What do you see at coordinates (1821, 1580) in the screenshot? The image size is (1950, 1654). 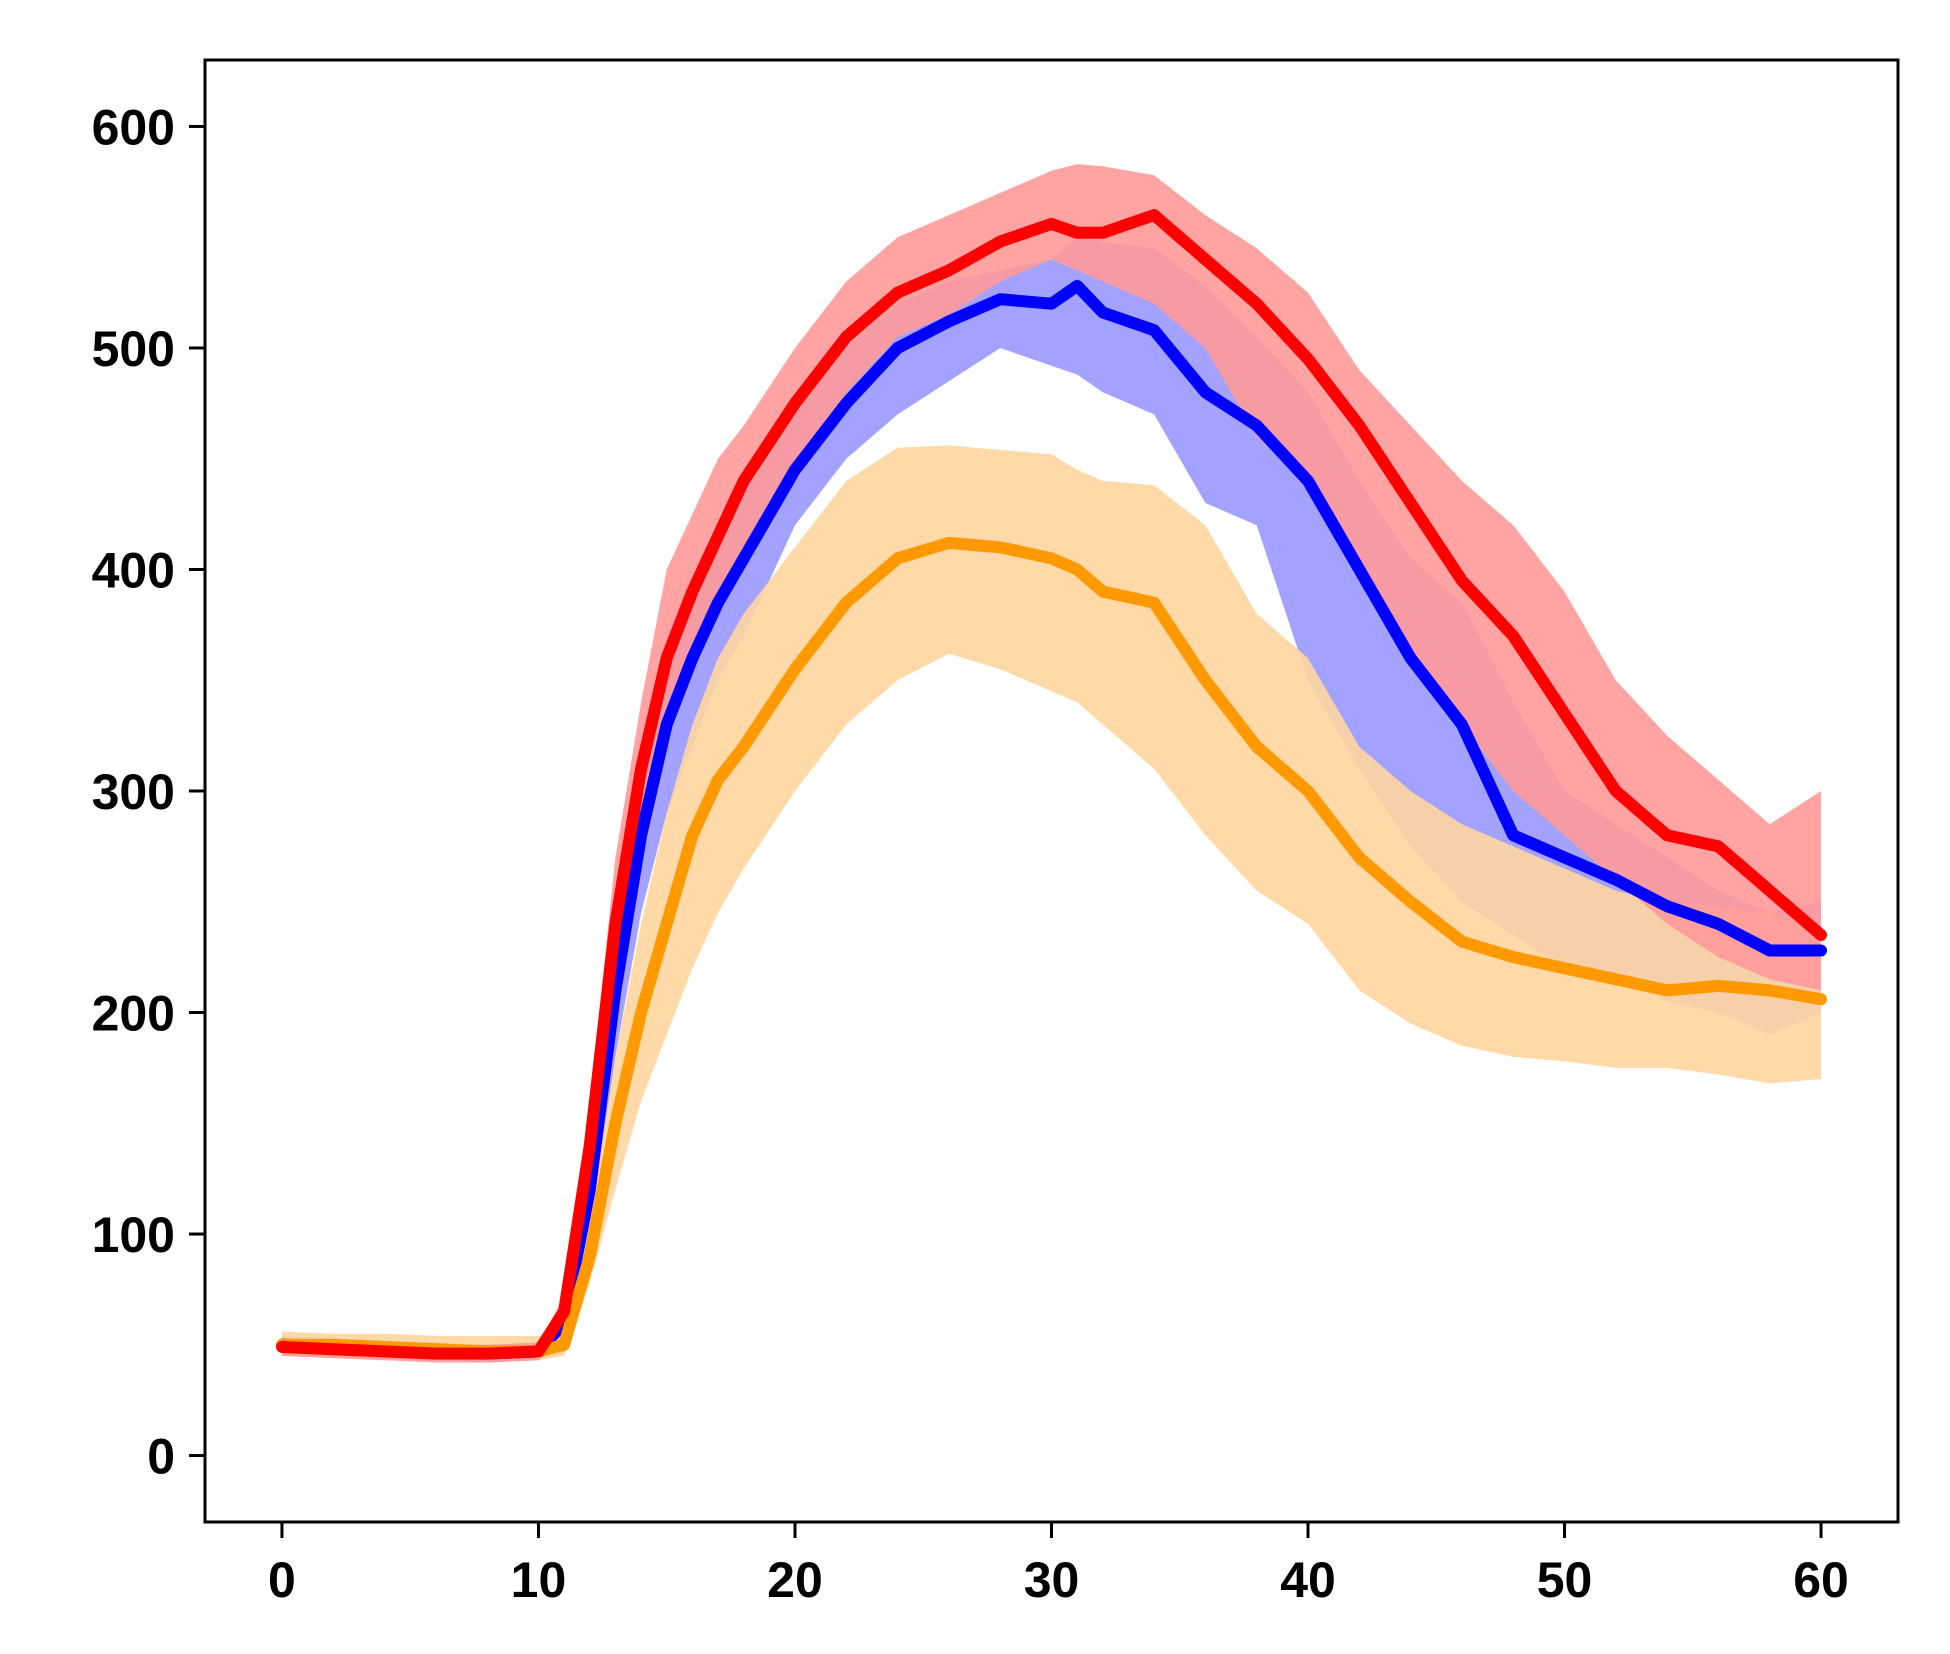 I see `x-tick-label: 60` at bounding box center [1821, 1580].